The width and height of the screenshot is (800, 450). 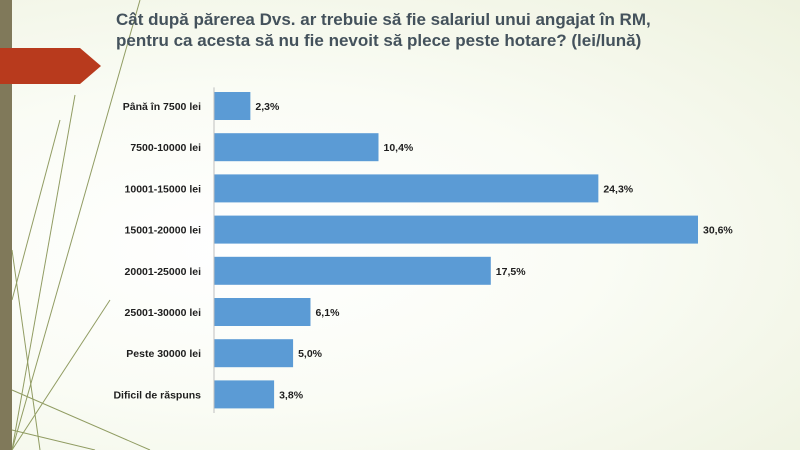 What do you see at coordinates (267, 107) in the screenshot?
I see `data-label: 2,3%` at bounding box center [267, 107].